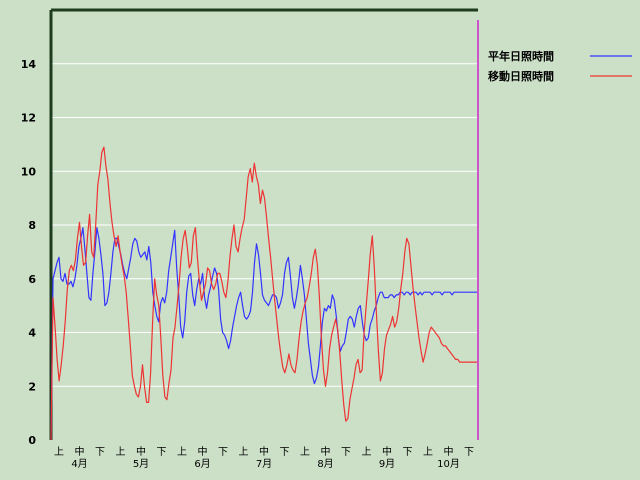 This screenshot has width=640, height=480. What do you see at coordinates (32, 333) in the screenshot?
I see `y-tick-label: 4` at bounding box center [32, 333].